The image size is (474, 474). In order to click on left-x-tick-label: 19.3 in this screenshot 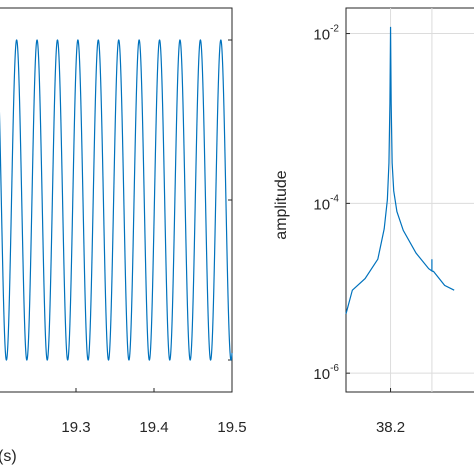, I will do `click(75, 427)`.